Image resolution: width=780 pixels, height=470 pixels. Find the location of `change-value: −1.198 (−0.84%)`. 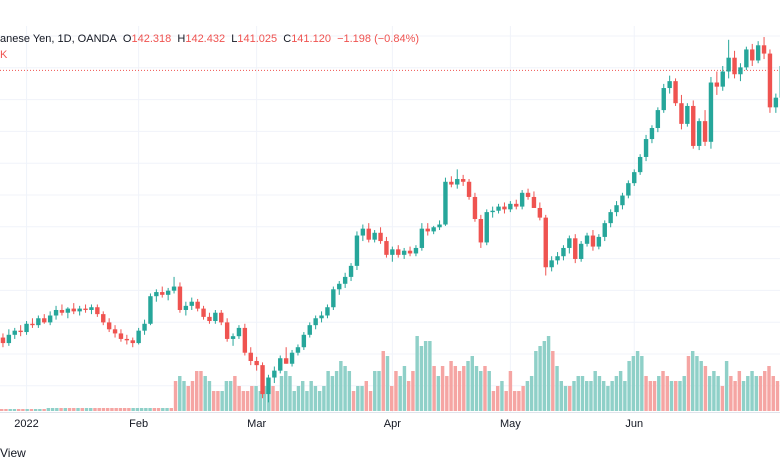

change-value: −1.198 (−0.84%) is located at coordinates (378, 39).